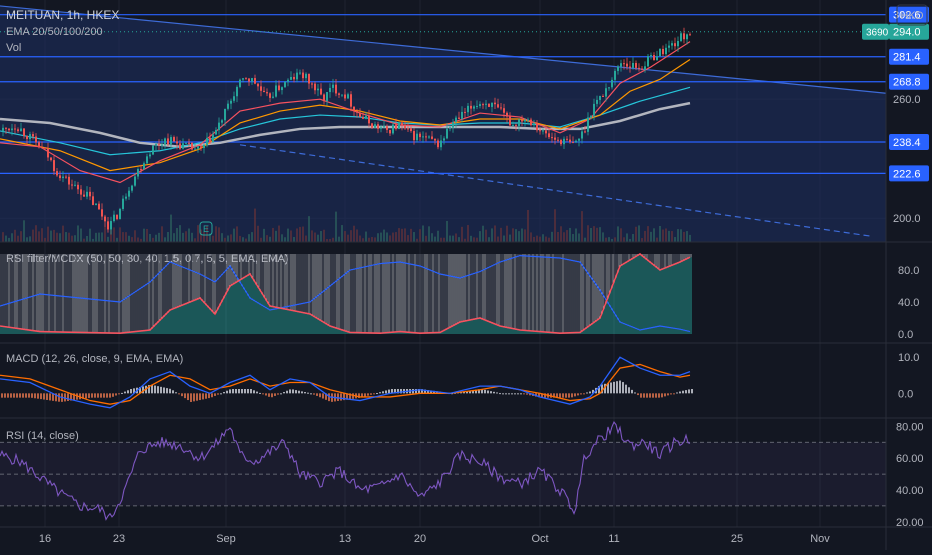 The height and width of the screenshot is (555, 932). Describe the element at coordinates (875, 31) in the screenshot. I see `last-price-symbol-tag` at that location.